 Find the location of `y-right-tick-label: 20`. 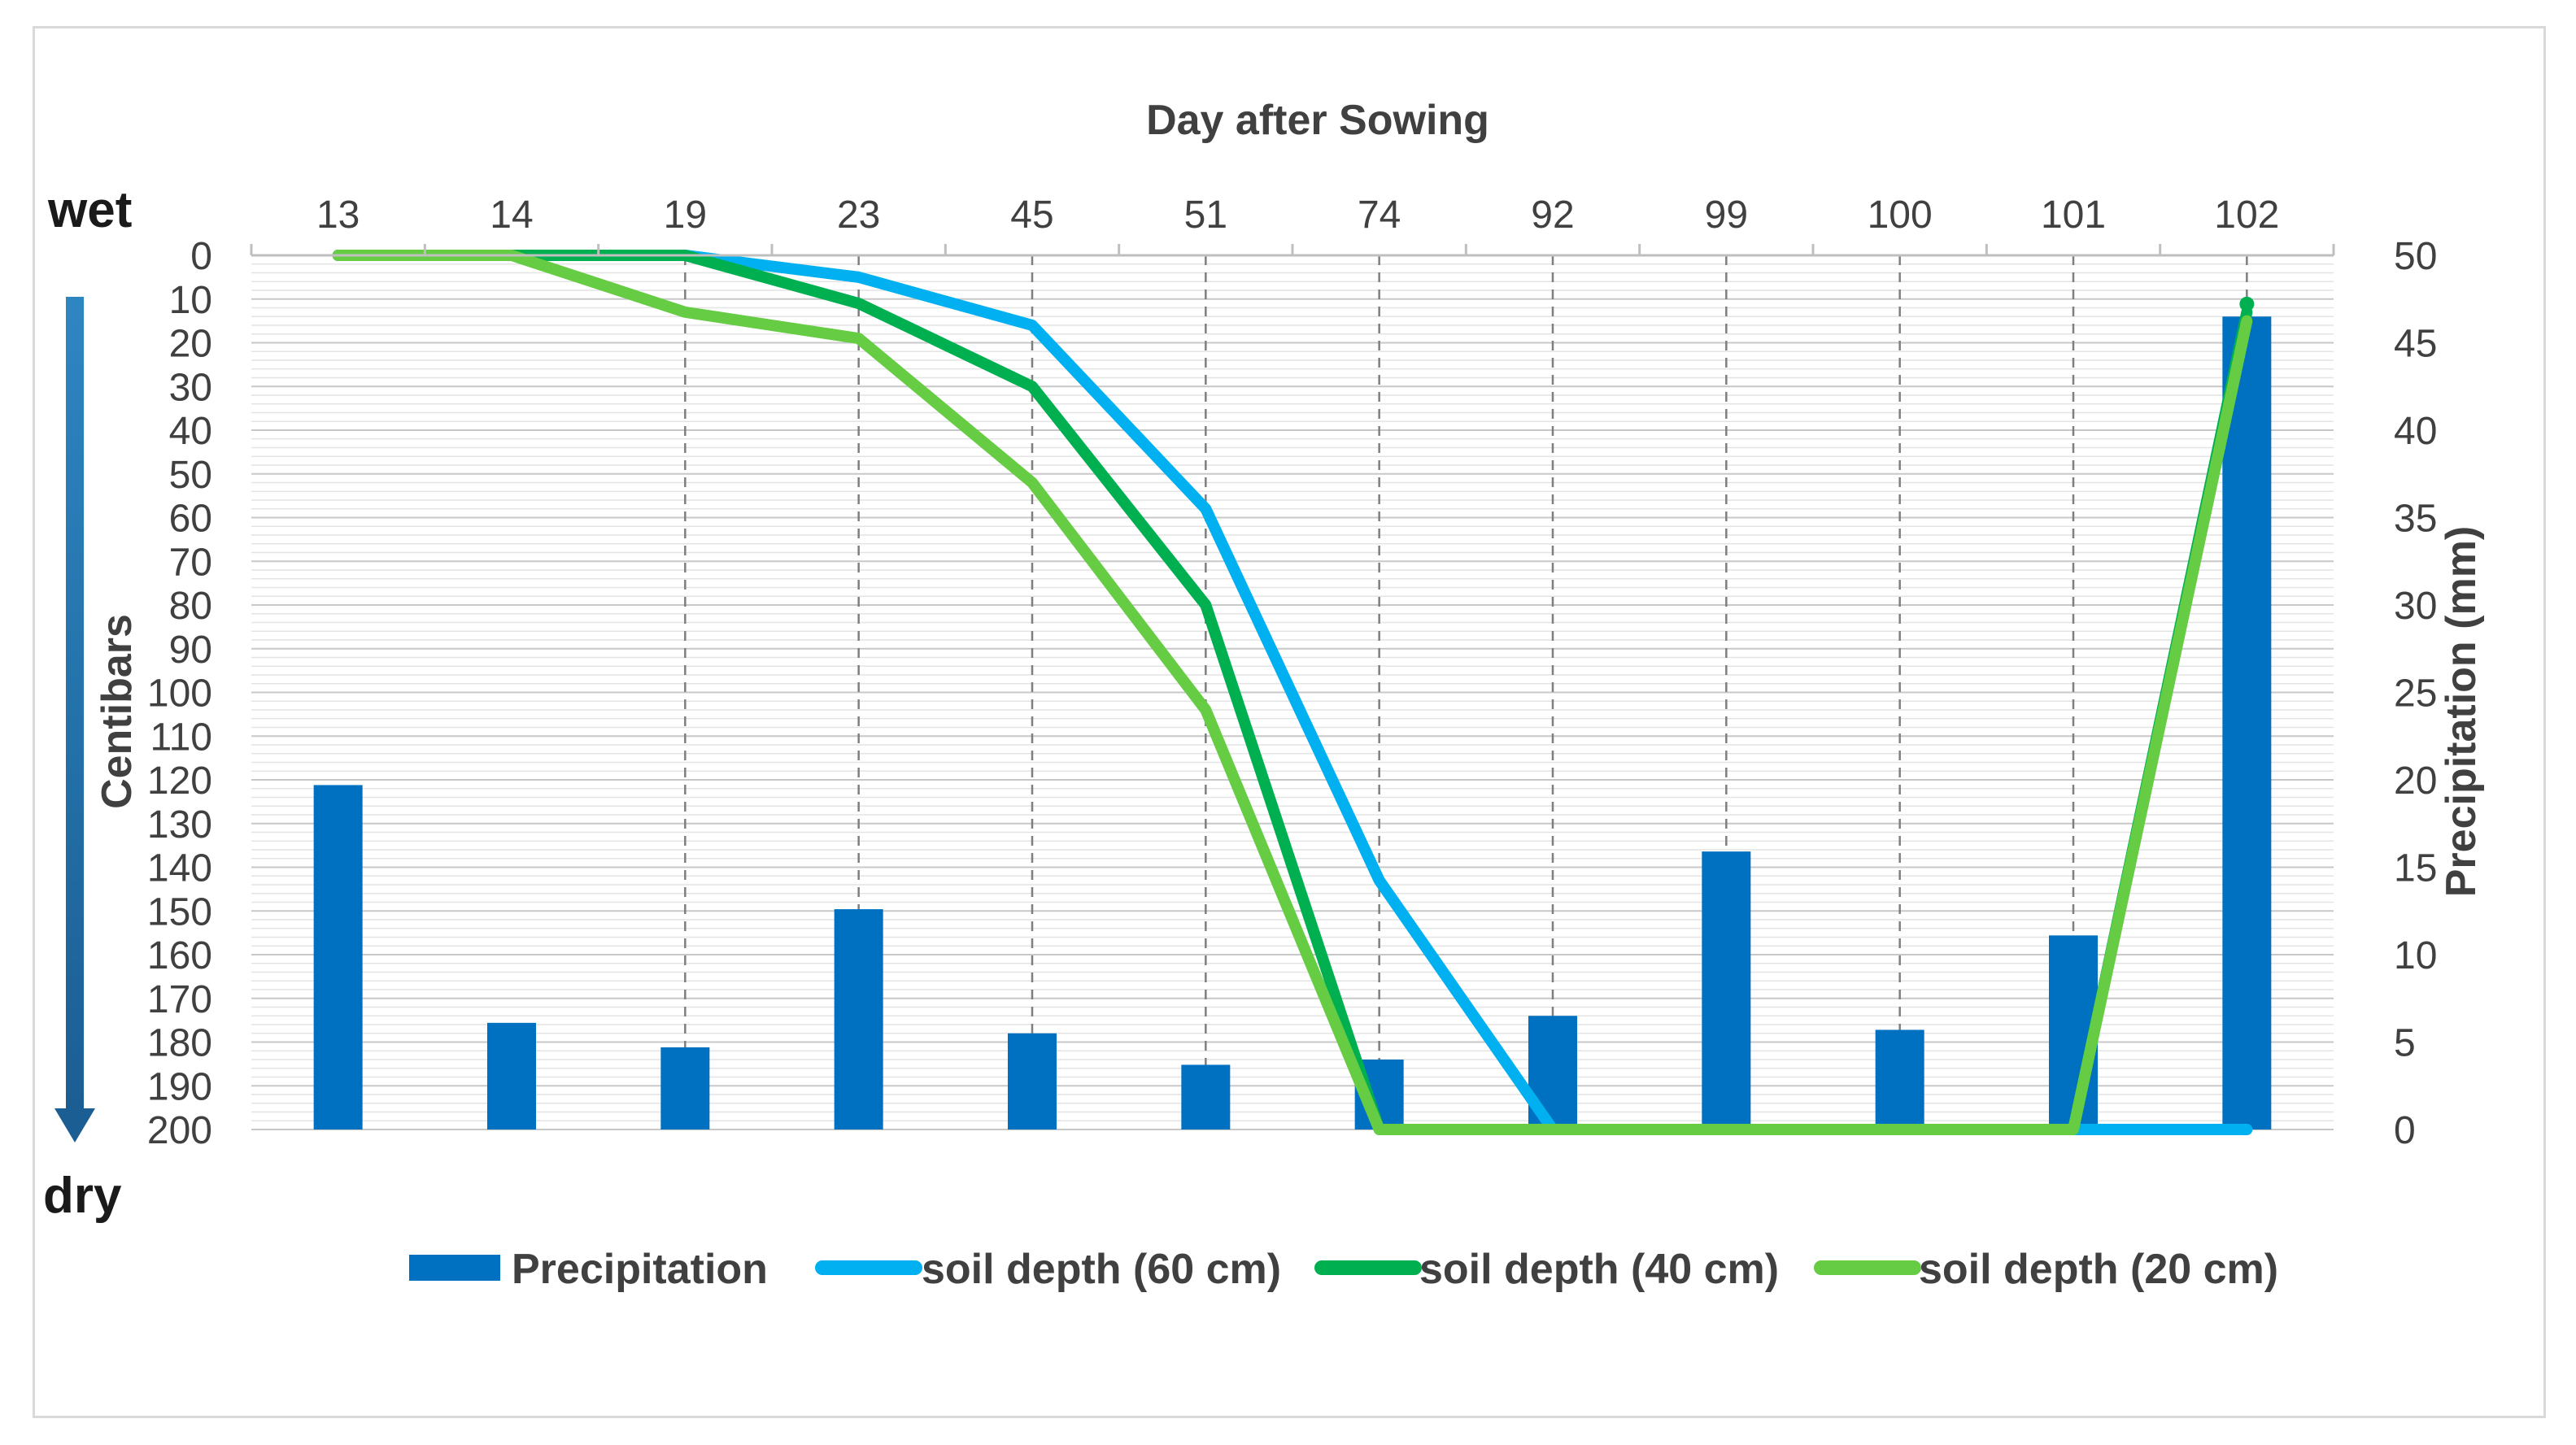

y-right-tick-label: 20 is located at coordinates (2415, 781).